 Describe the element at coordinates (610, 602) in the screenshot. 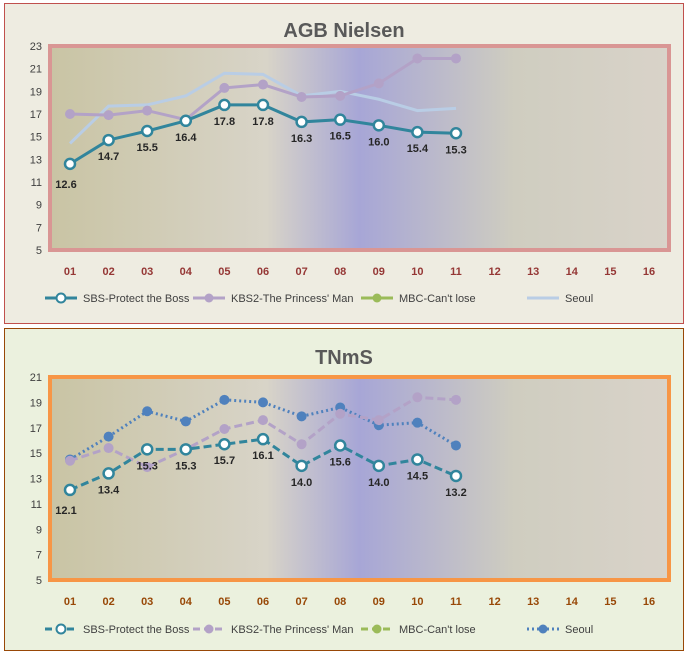

I see `x-tick-label: 15` at that location.